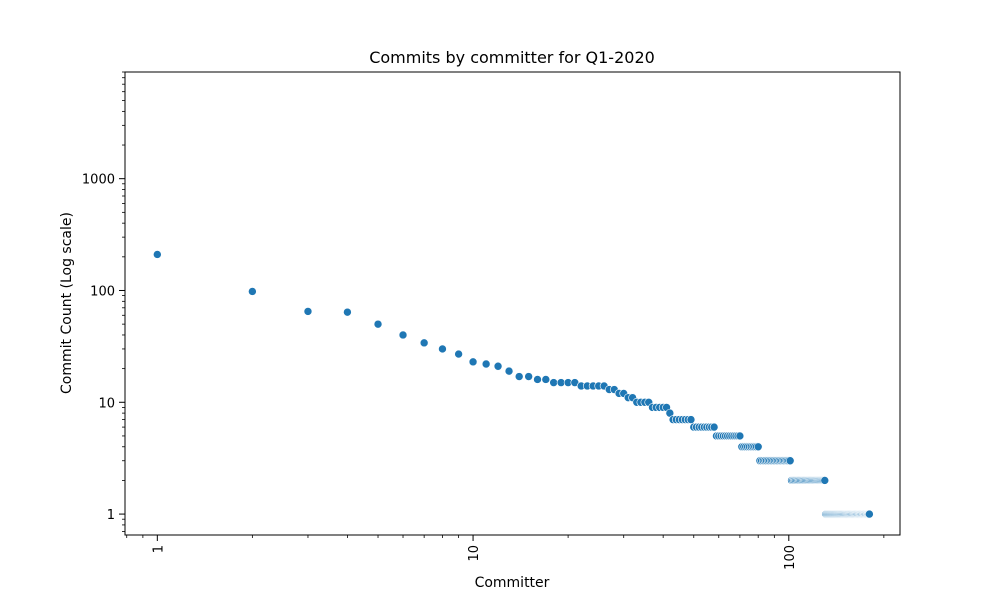  What do you see at coordinates (103, 301) in the screenshot?
I see `y-axis: 1 10 100 1000` at bounding box center [103, 301].